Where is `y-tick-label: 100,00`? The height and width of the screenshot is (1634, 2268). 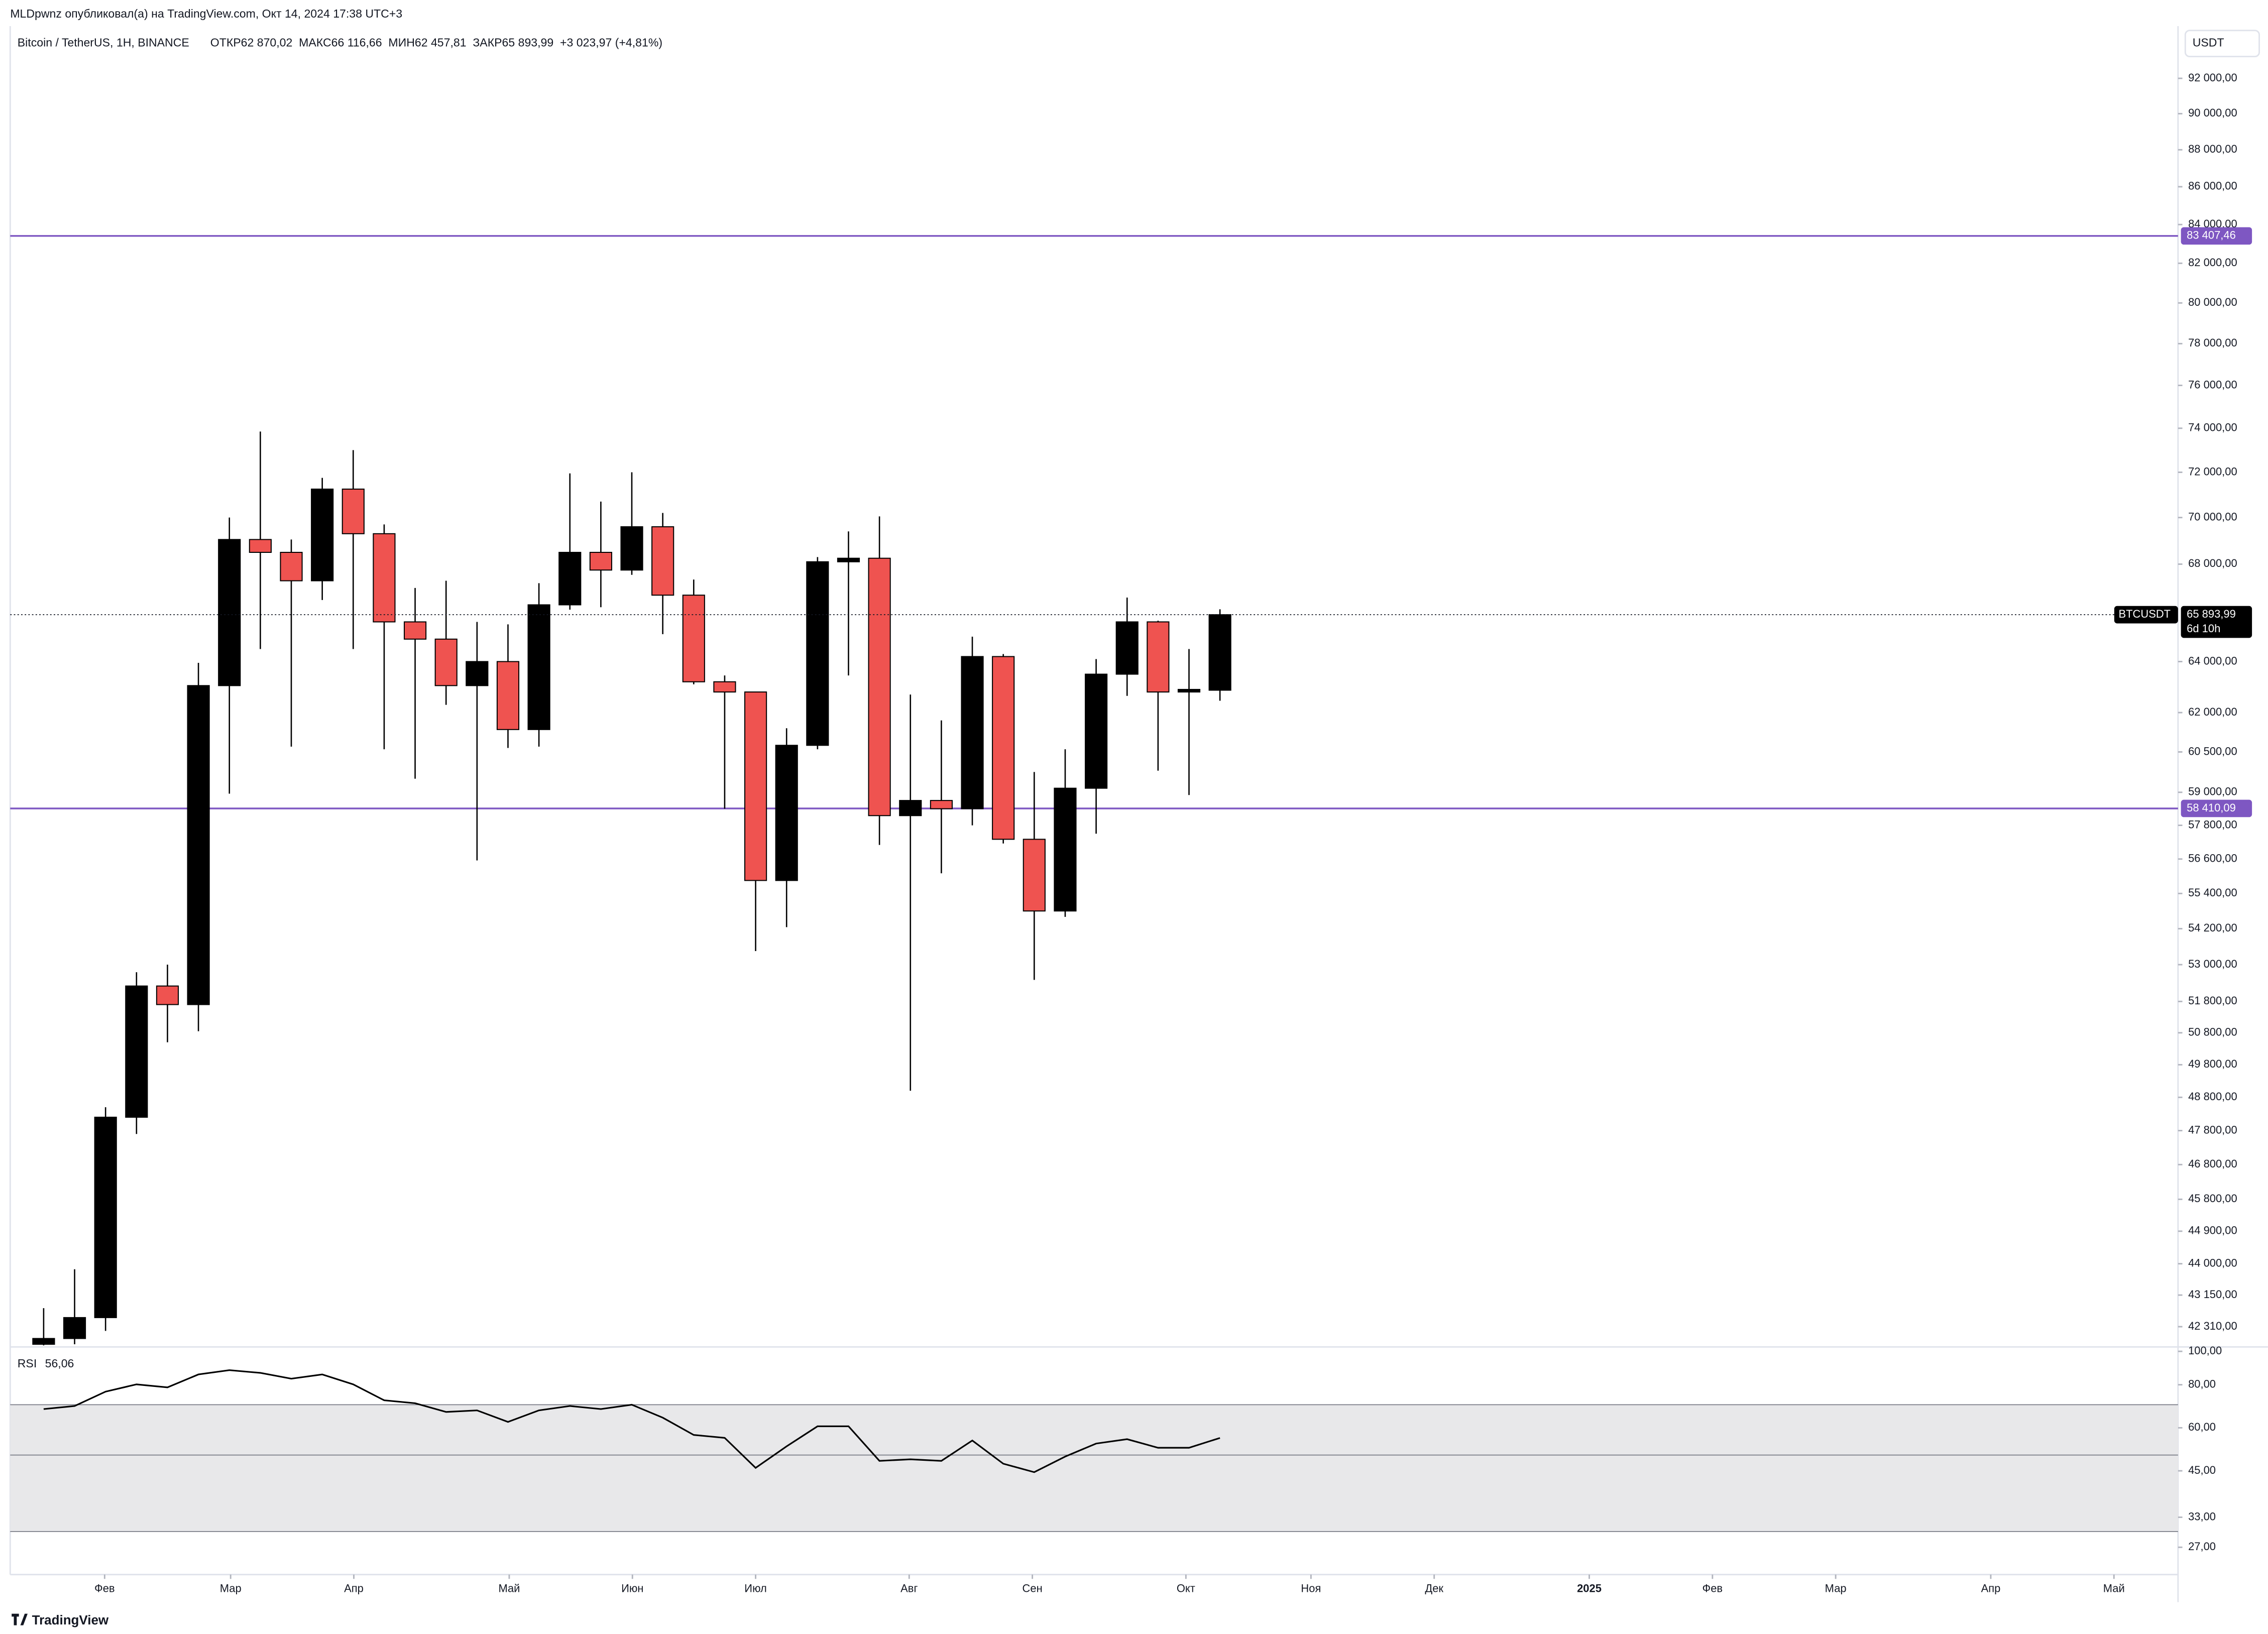 y-tick-label: 100,00 is located at coordinates (2205, 1350).